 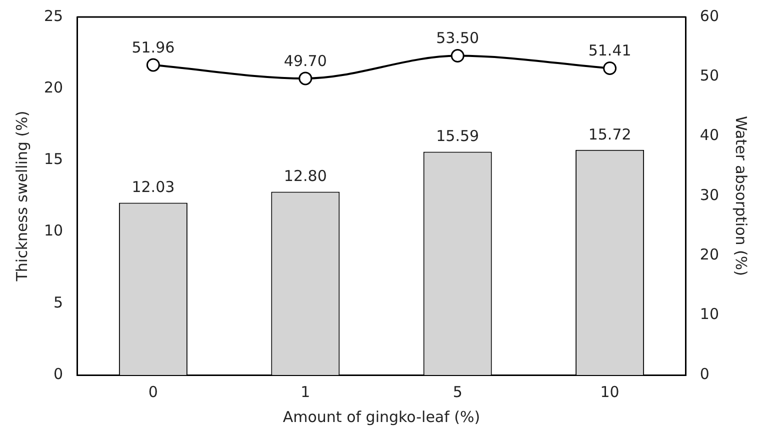 What do you see at coordinates (610, 134) in the screenshot?
I see `data-label: 15.72` at bounding box center [610, 134].